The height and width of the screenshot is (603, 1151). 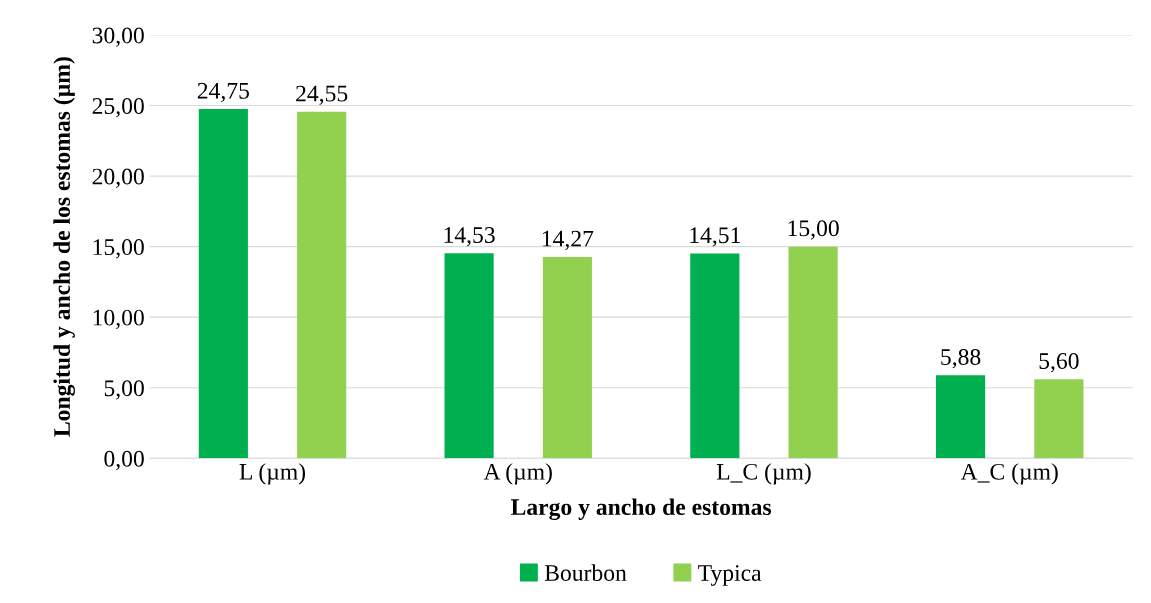 I want to click on data-label: 24,55, so click(x=322, y=95).